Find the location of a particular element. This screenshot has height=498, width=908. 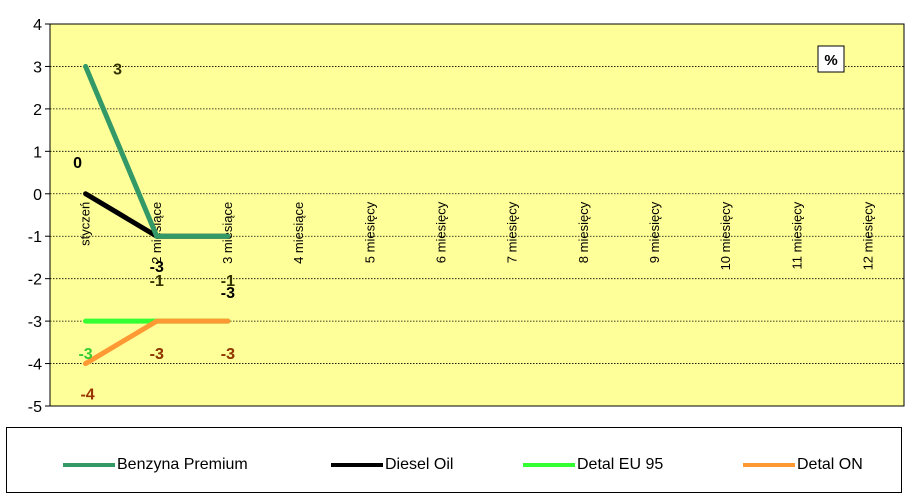

legend-label: Detal EU 95 is located at coordinates (620, 464).